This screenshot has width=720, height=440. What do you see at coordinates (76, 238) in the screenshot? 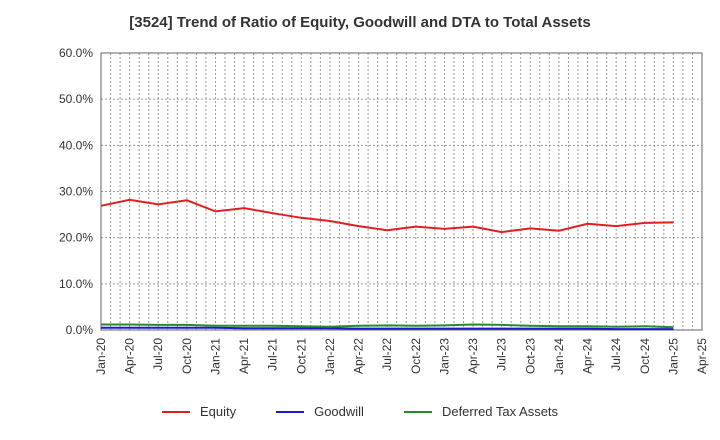
I see `y-tick-label: 20.0%` at bounding box center [76, 238].